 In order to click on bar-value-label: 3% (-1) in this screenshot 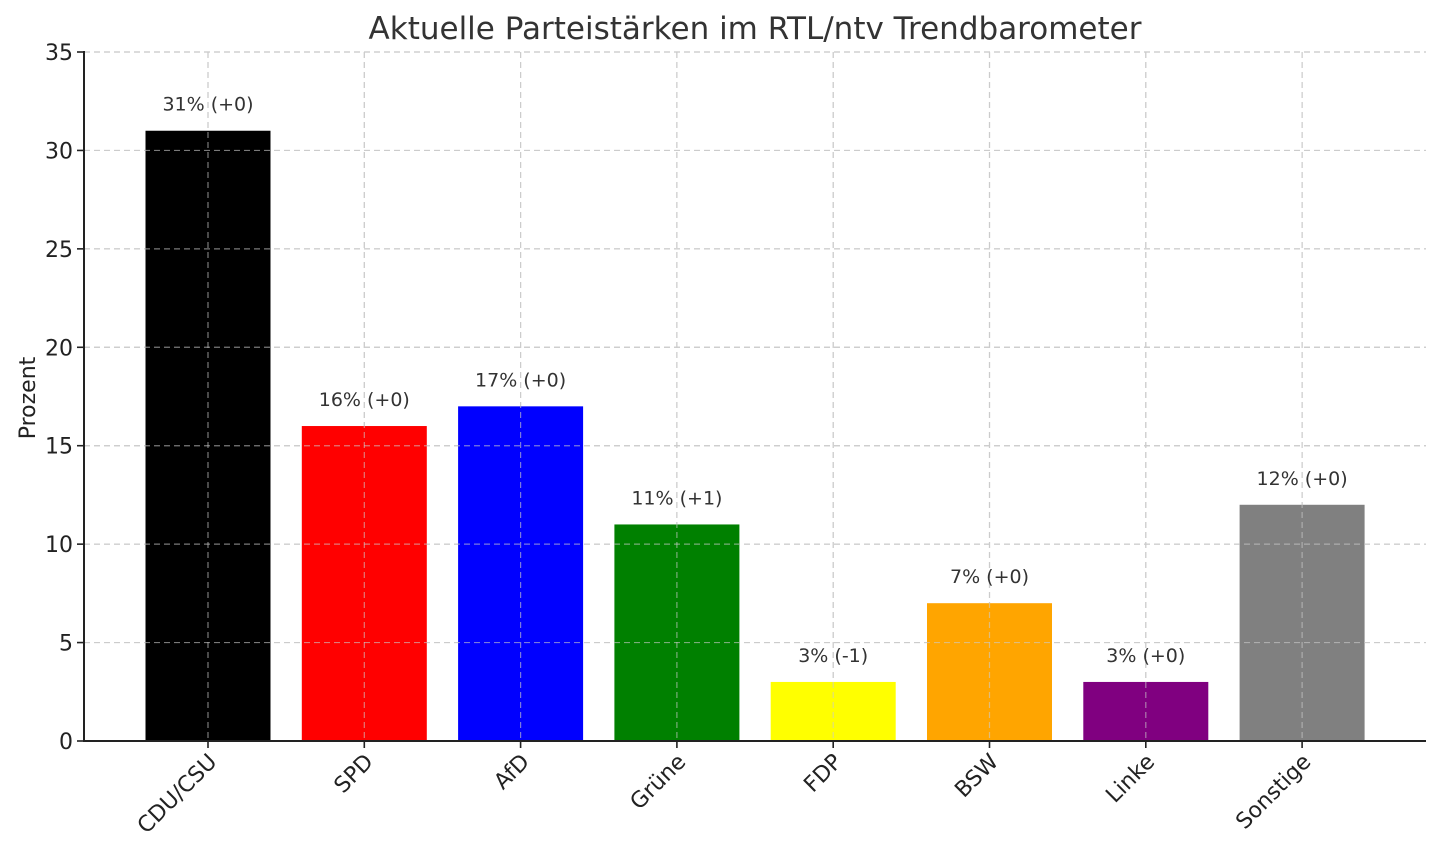, I will do `click(833, 656)`.